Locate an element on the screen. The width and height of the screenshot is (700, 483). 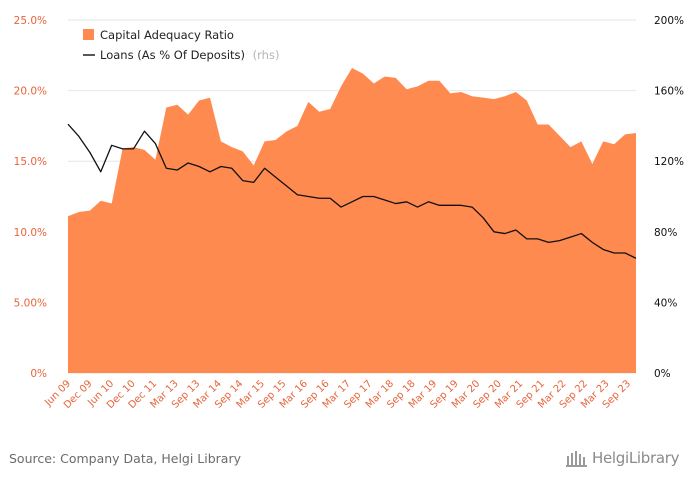
left-axis-tick: 0% is located at coordinates (38, 374).